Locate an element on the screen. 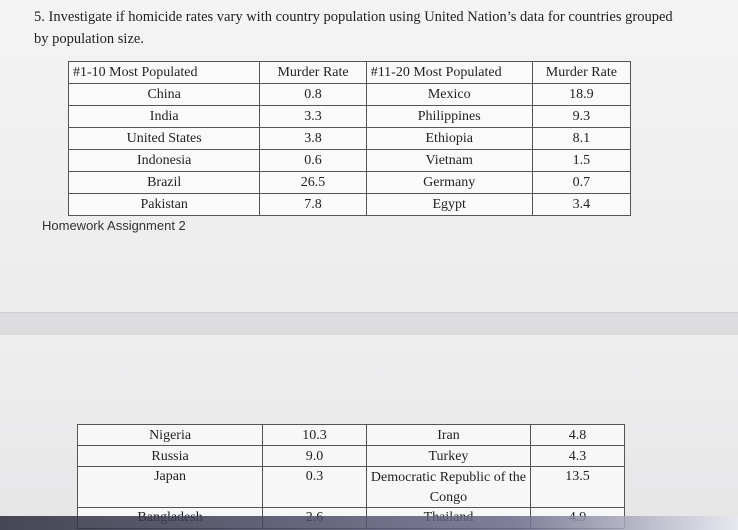  rate-cell: 4.3 is located at coordinates (577, 456).